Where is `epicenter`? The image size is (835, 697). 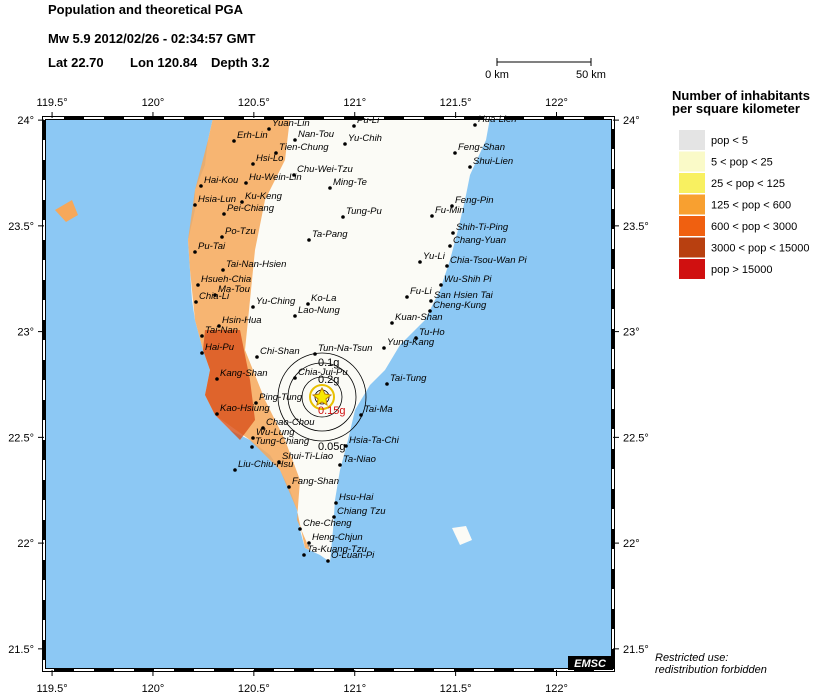 epicenter is located at coordinates (322, 396).